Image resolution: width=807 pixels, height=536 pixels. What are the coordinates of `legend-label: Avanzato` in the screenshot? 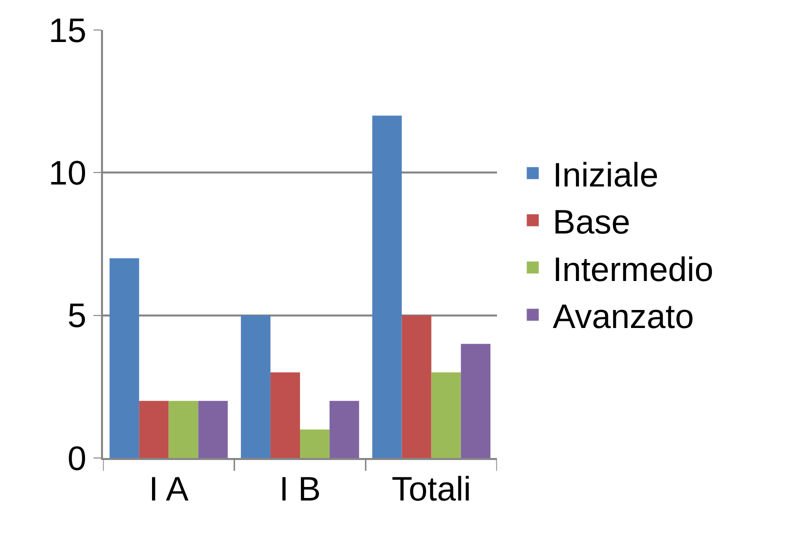 It's located at (623, 317).